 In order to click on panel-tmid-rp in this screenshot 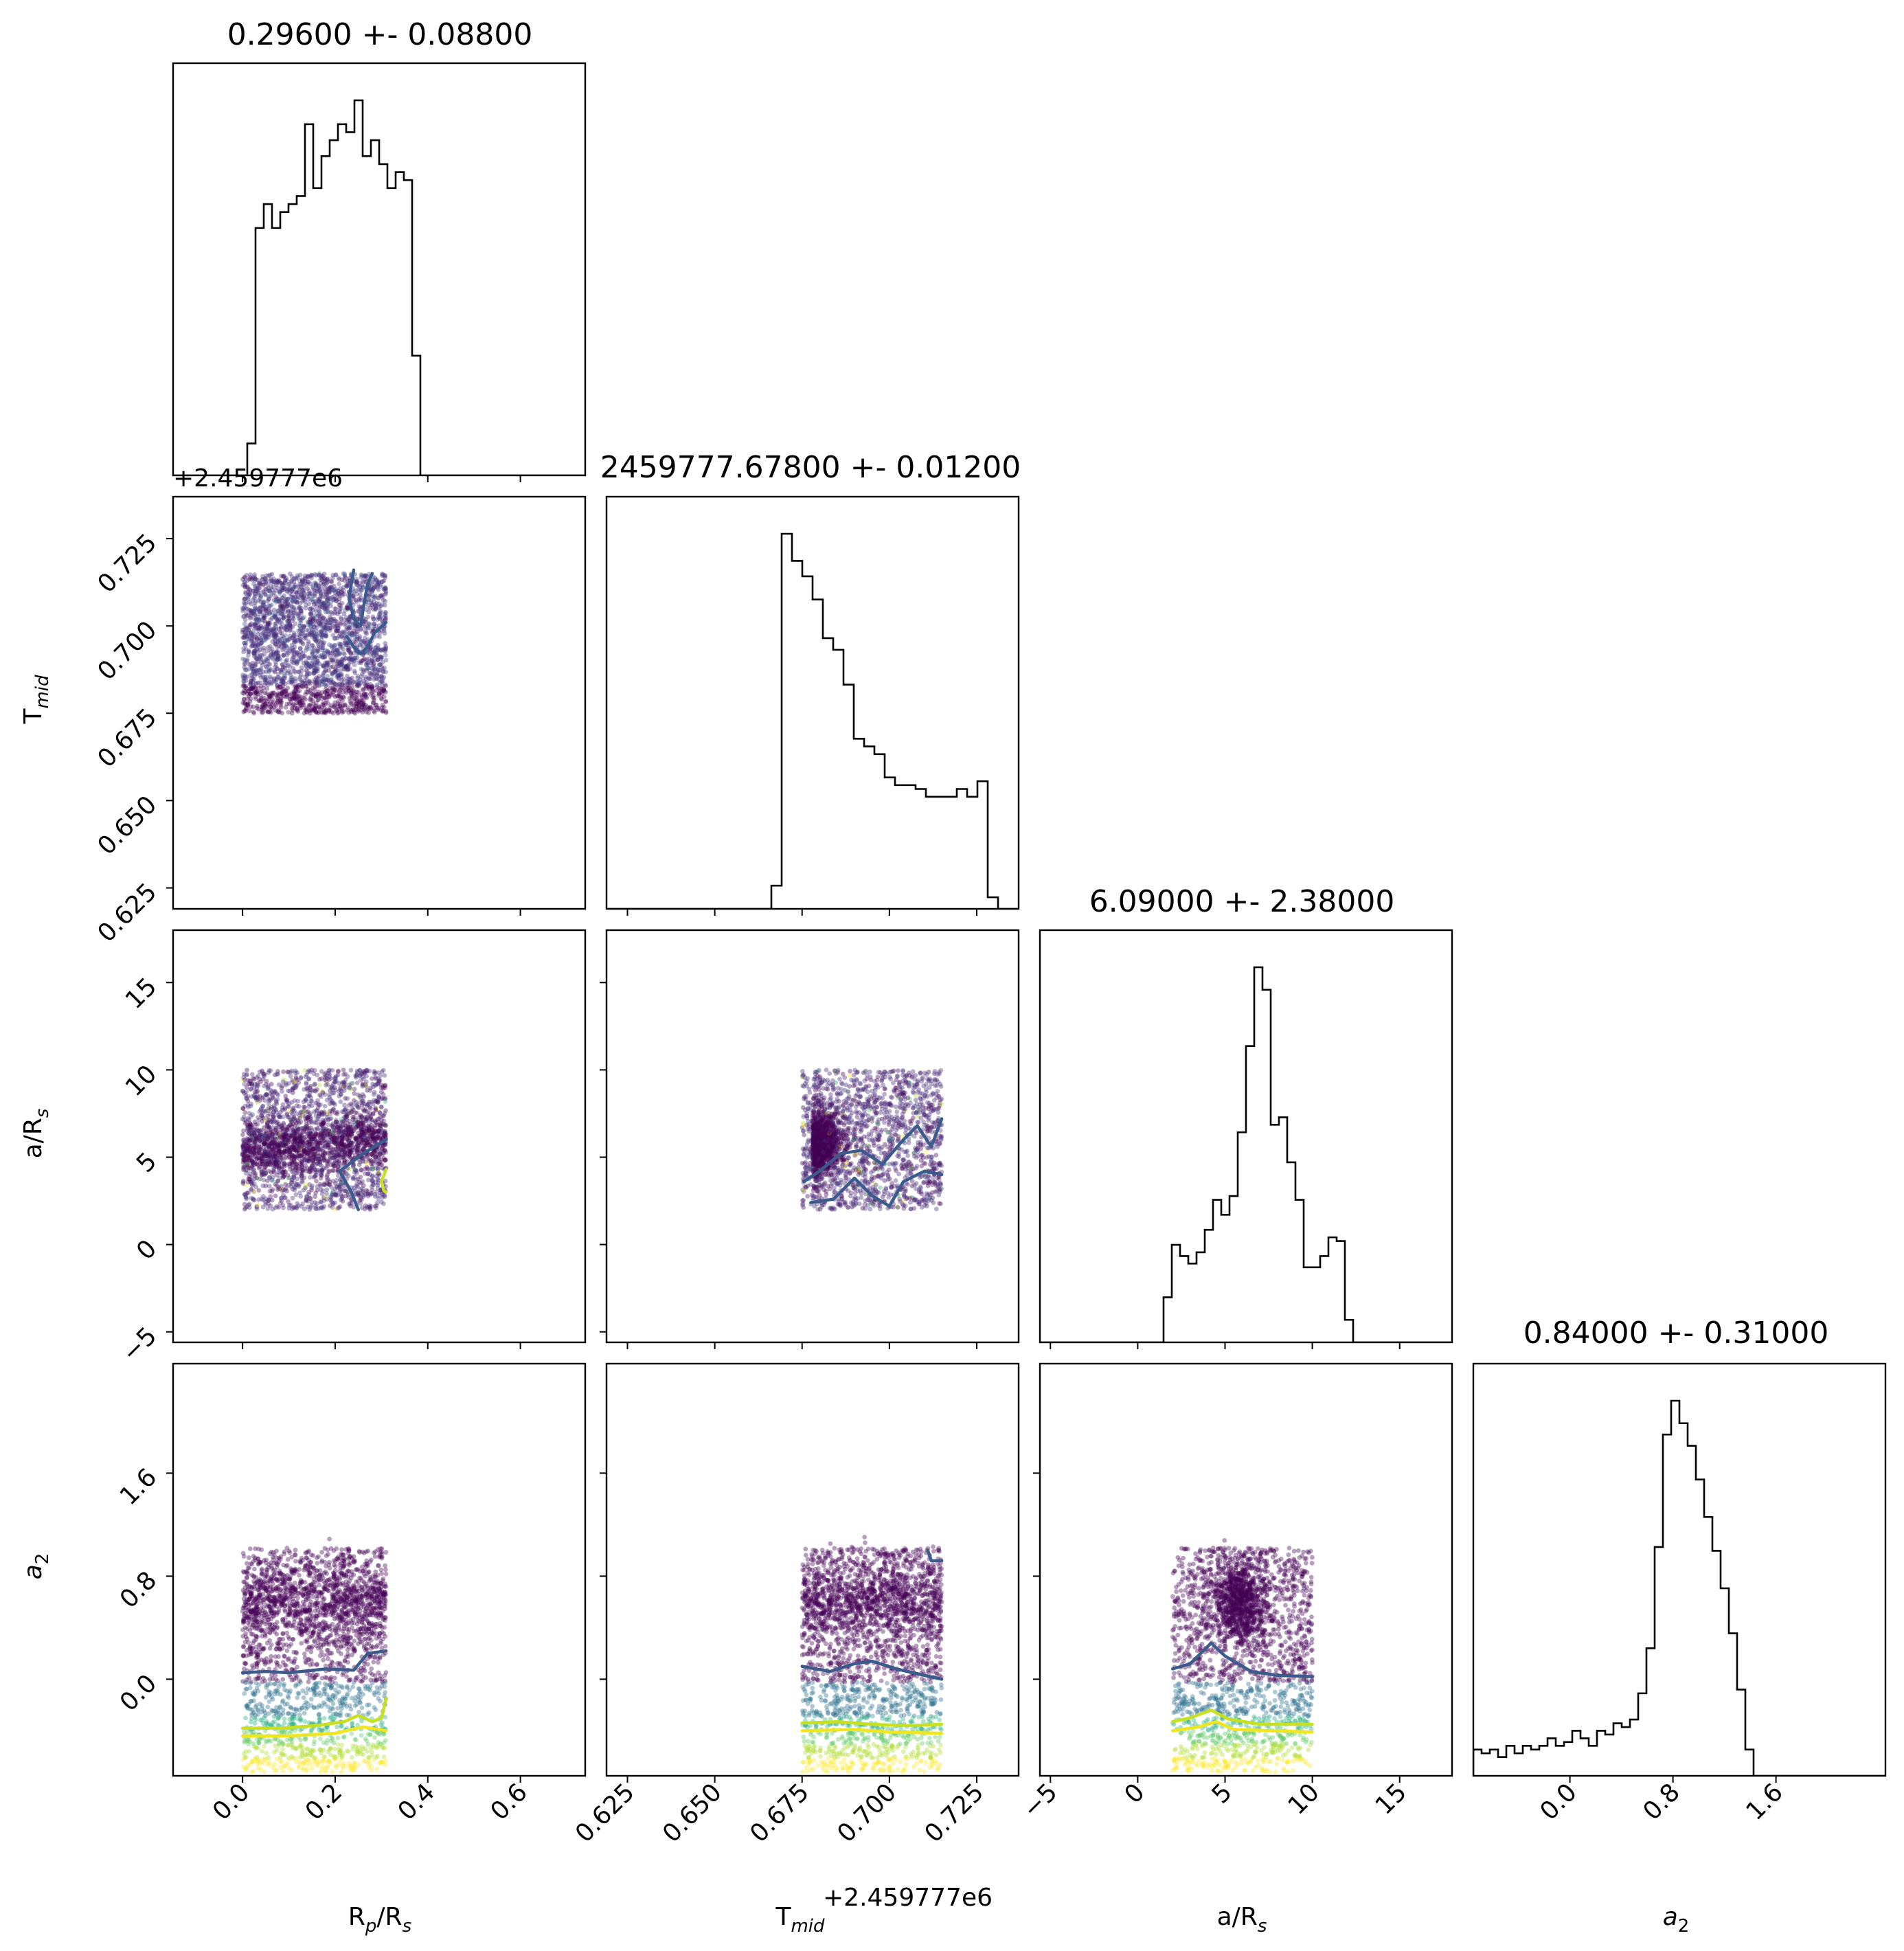, I will do `click(379, 702)`.